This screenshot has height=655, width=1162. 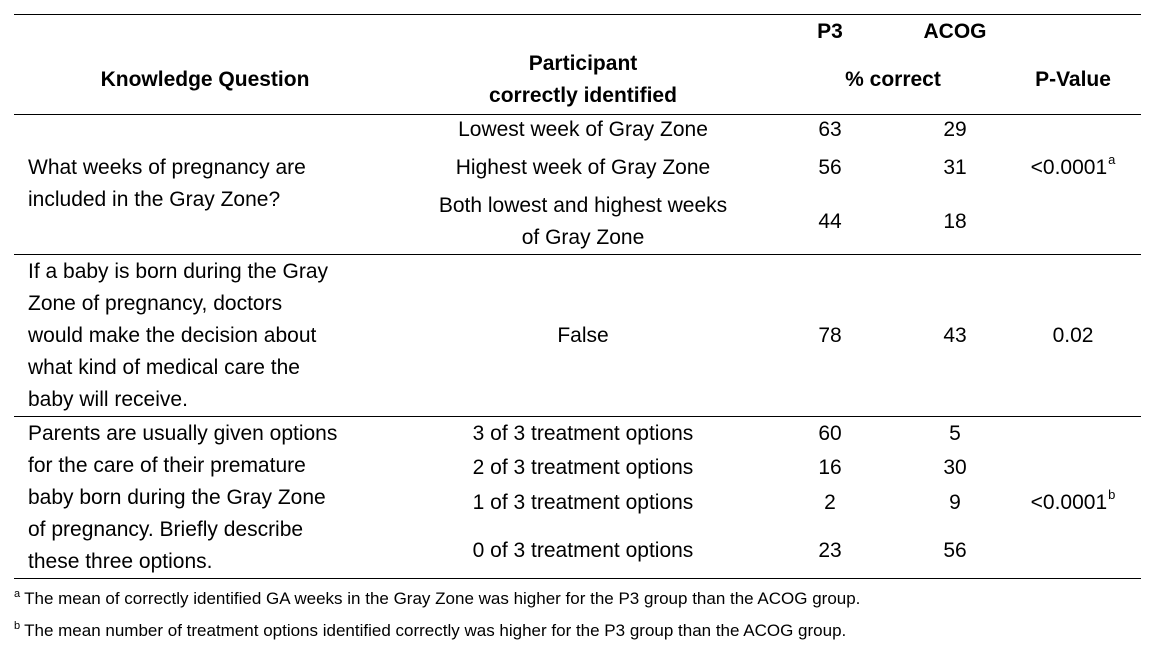 I want to click on question-line: of pregnancy. Briefly describe, so click(x=166, y=529).